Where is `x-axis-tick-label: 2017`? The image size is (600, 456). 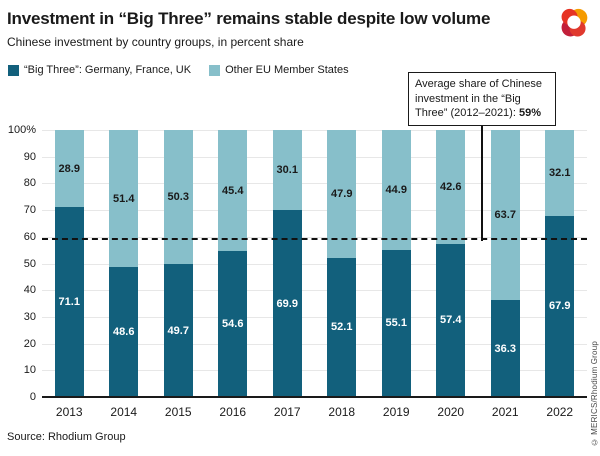
x-axis-tick-label: 2017 is located at coordinates (287, 412).